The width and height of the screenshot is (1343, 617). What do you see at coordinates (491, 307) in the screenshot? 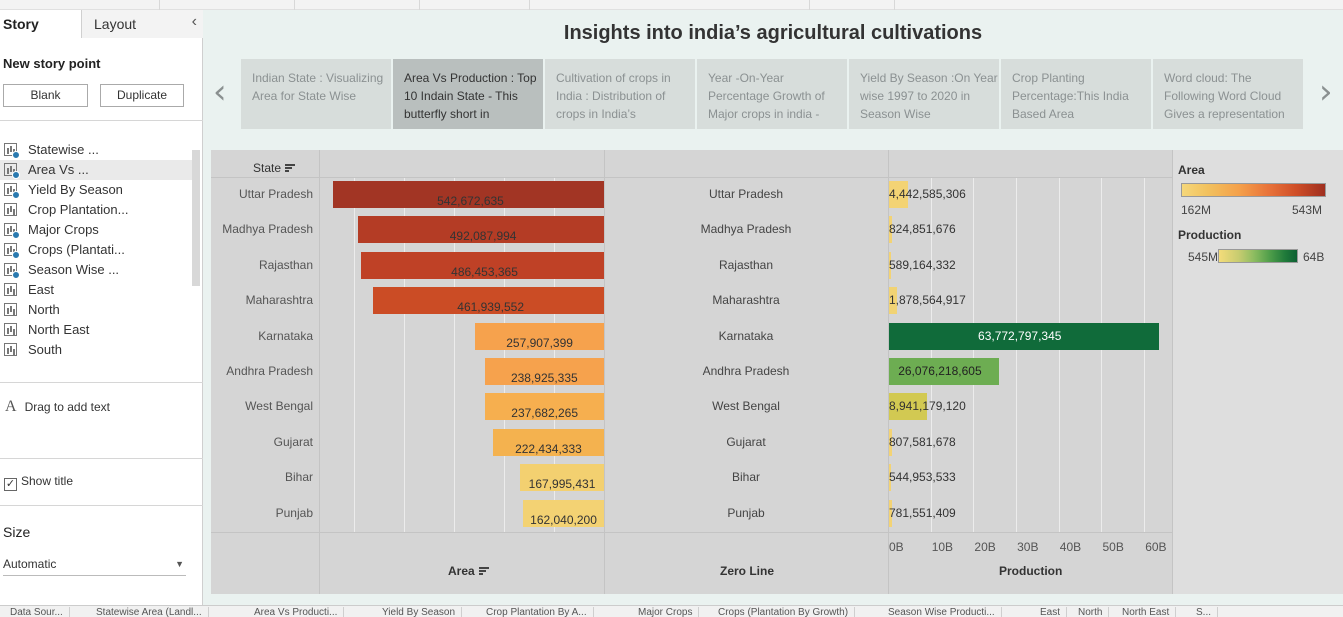
I see `area-value-label: 461,939,552` at bounding box center [491, 307].